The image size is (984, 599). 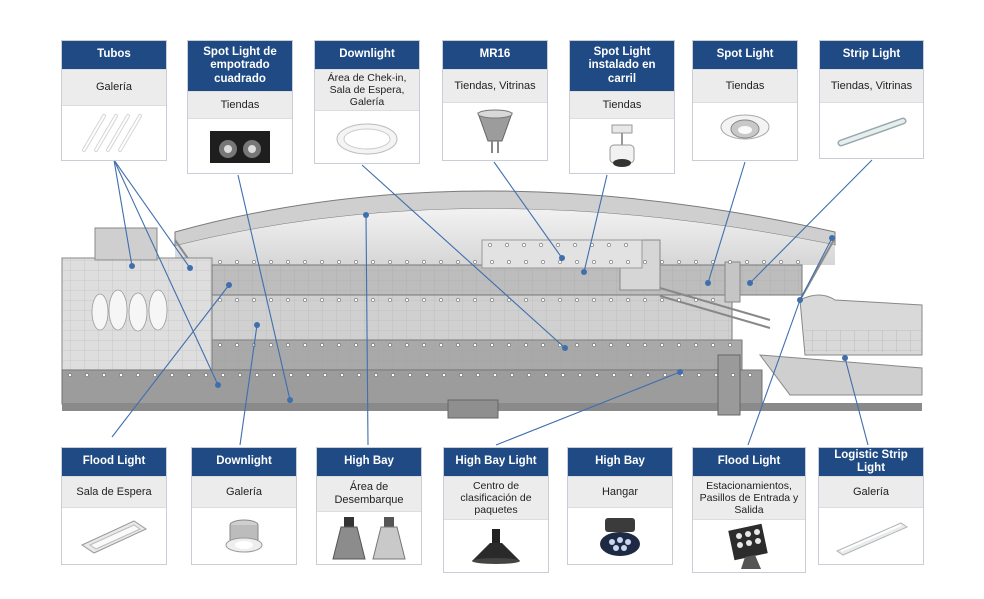 I want to click on led-high-bay-icon, so click(x=620, y=537).